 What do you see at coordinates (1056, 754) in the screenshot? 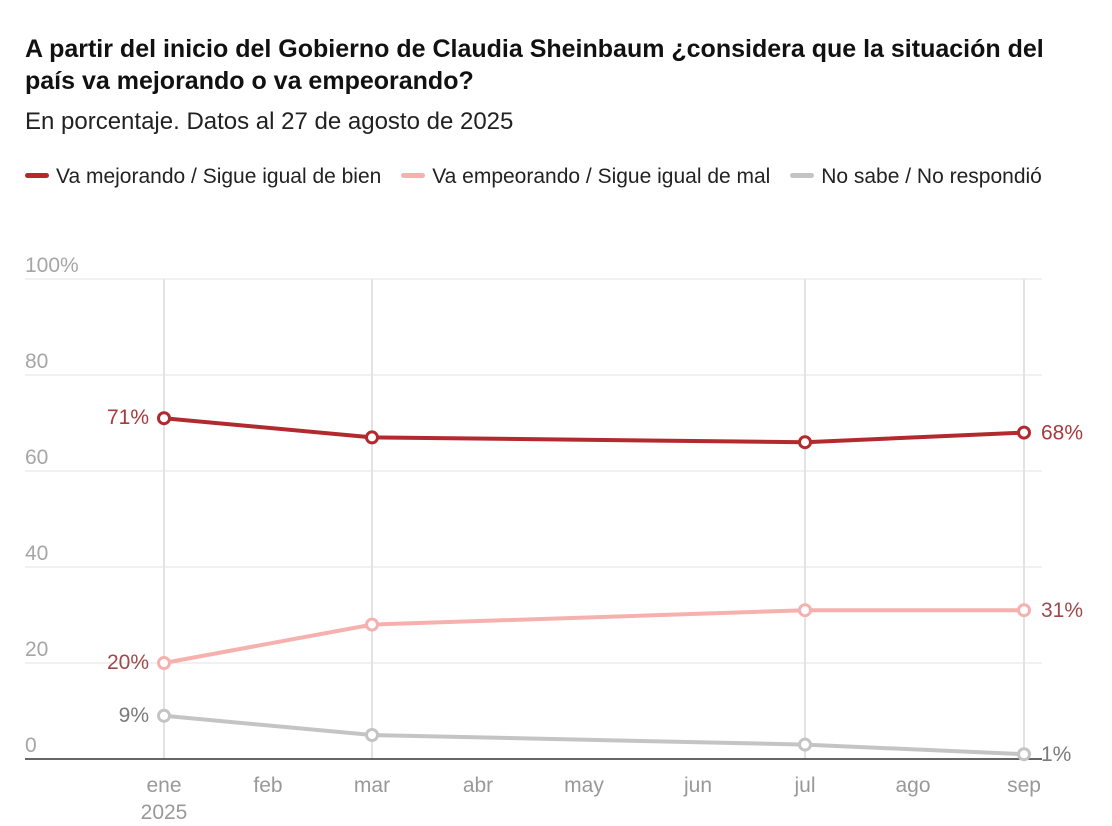
I see `data-label-last: 1%` at bounding box center [1056, 754].